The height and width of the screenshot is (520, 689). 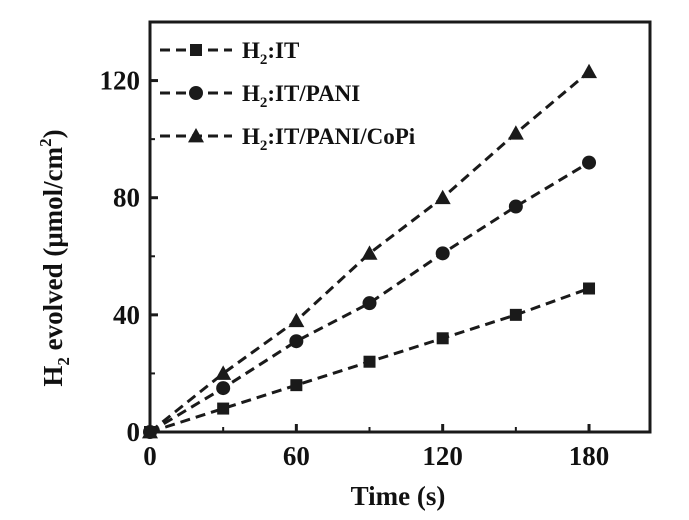 I want to click on y-tick-label: 0, so click(x=134, y=432).